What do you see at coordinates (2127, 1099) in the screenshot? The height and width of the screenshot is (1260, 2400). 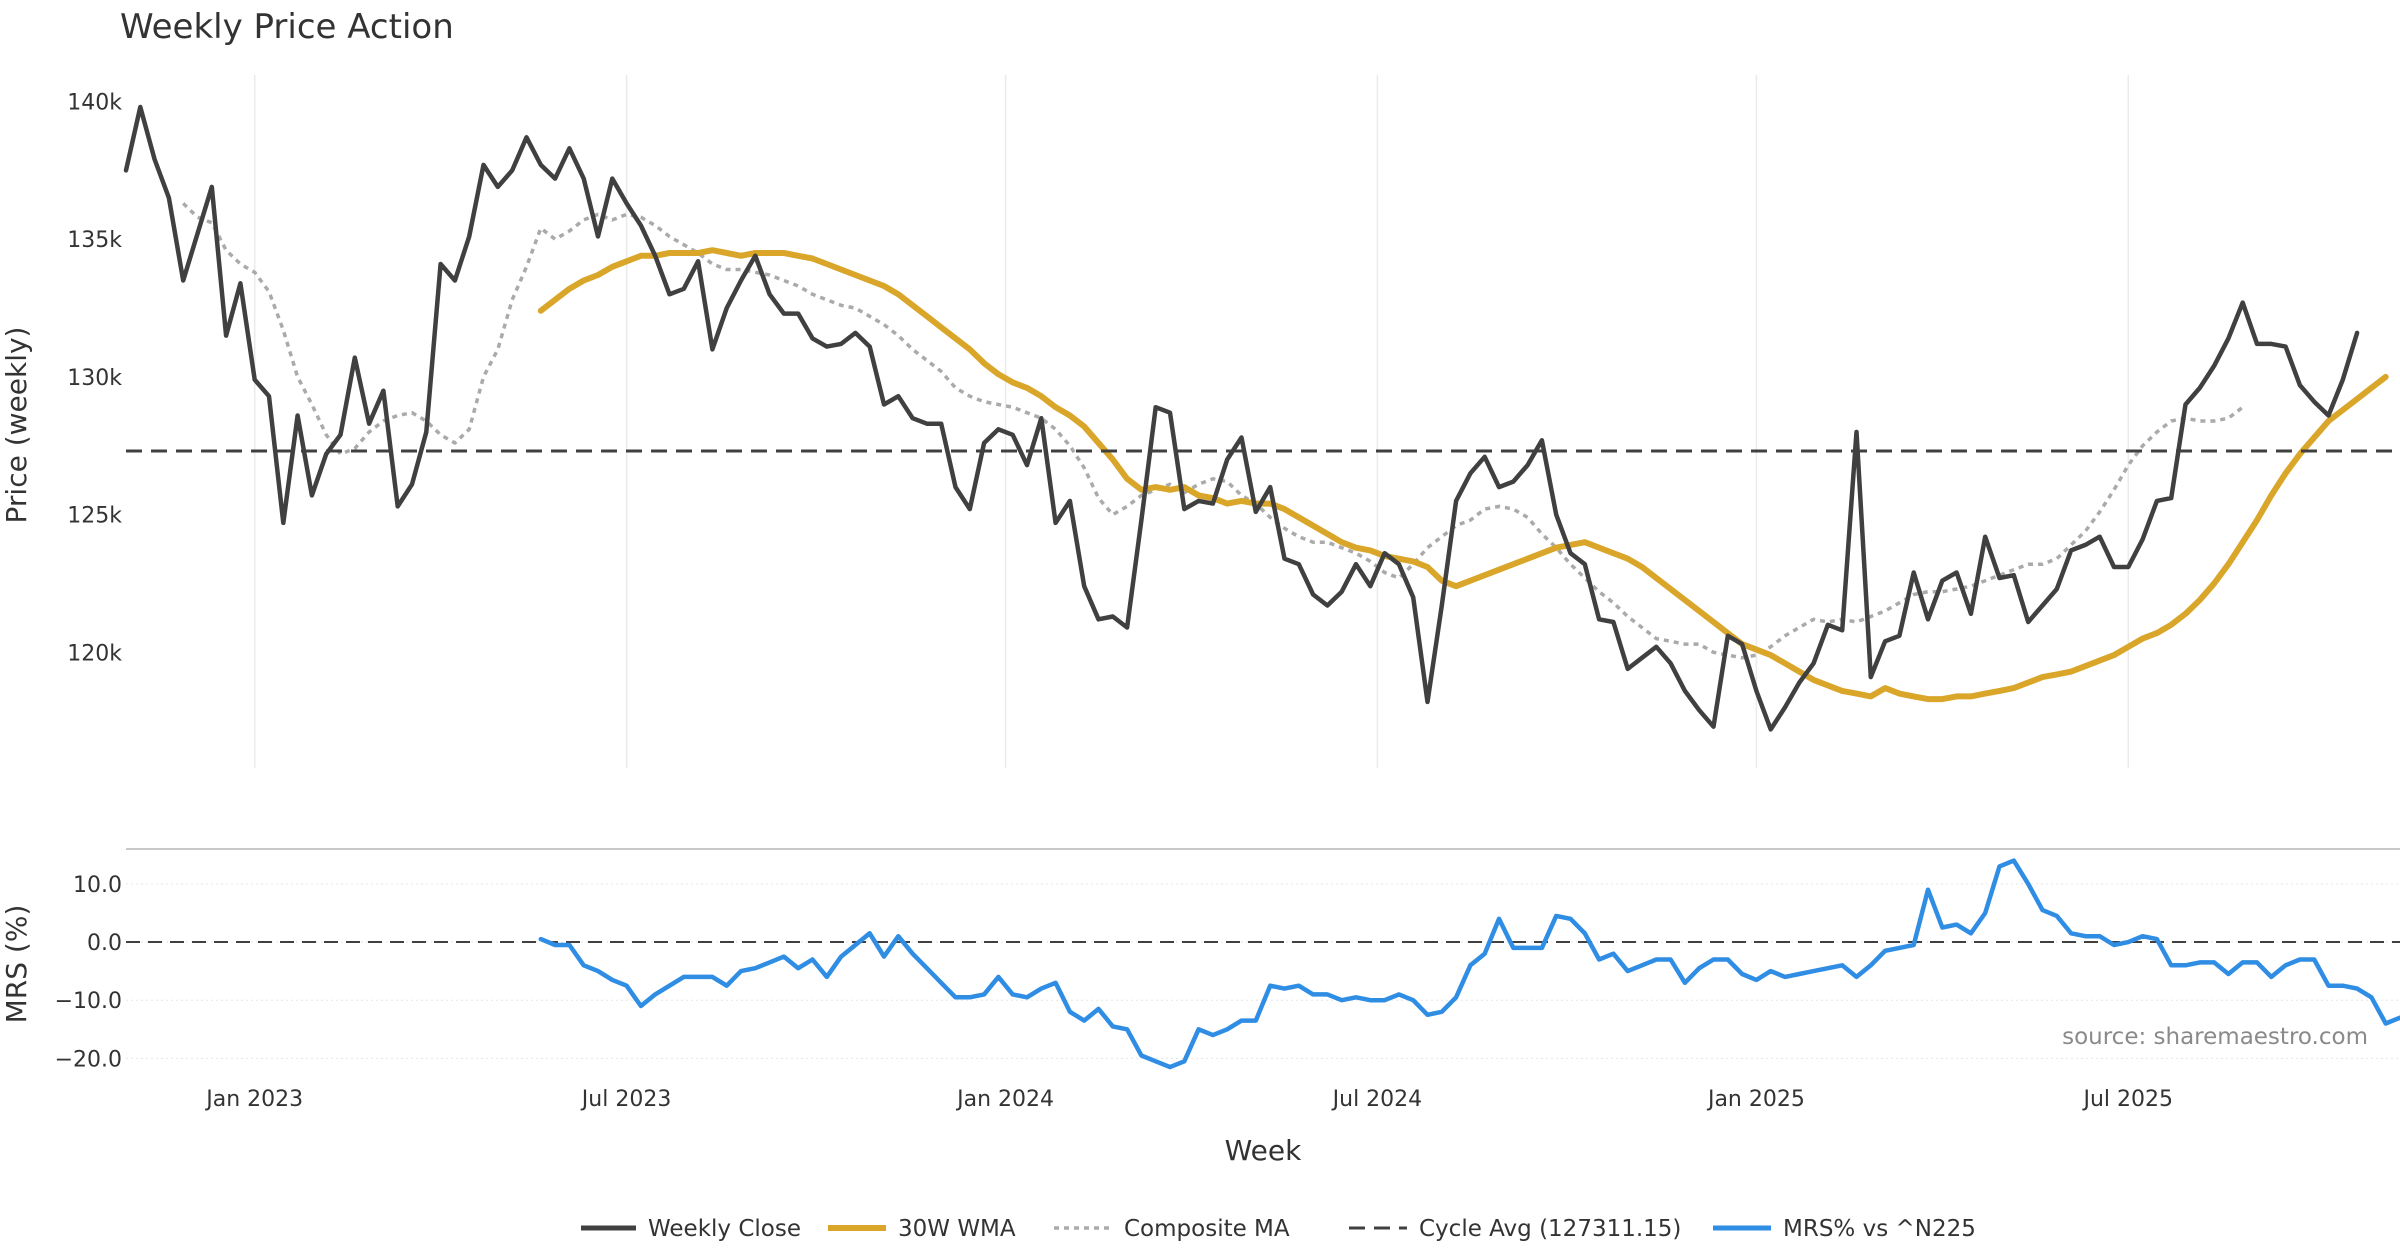 I see `x-tick-label: Jul 2025` at bounding box center [2127, 1099].